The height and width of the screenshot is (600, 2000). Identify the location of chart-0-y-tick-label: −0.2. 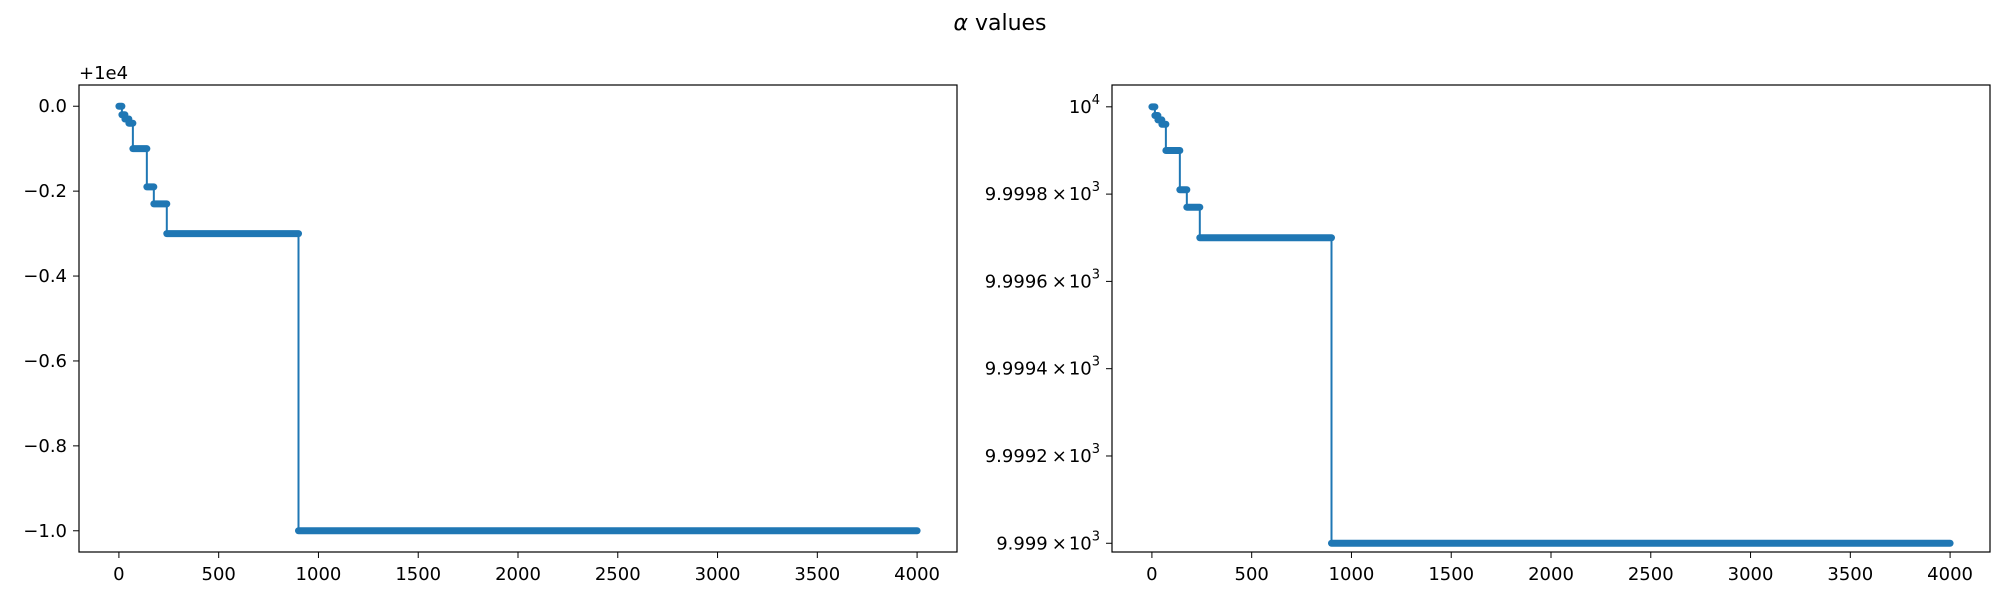
(45, 191).